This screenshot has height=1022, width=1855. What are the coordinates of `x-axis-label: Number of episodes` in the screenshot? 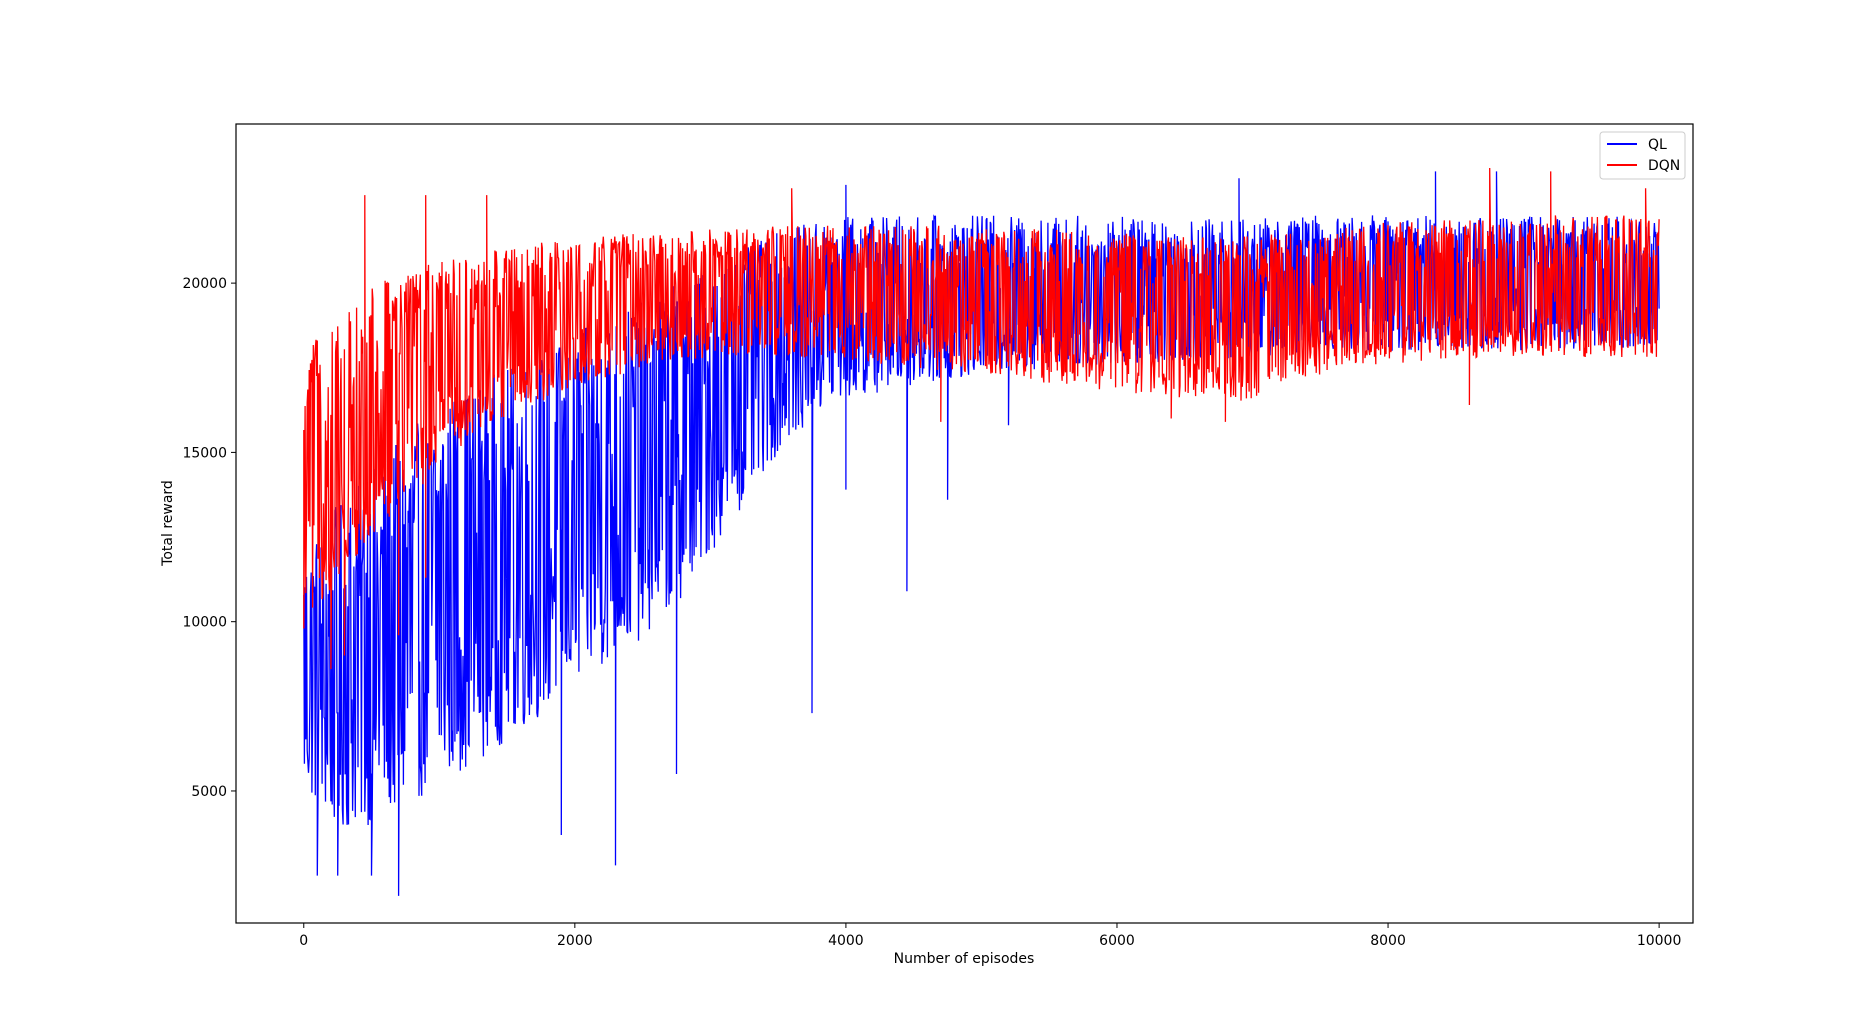 It's located at (964, 959).